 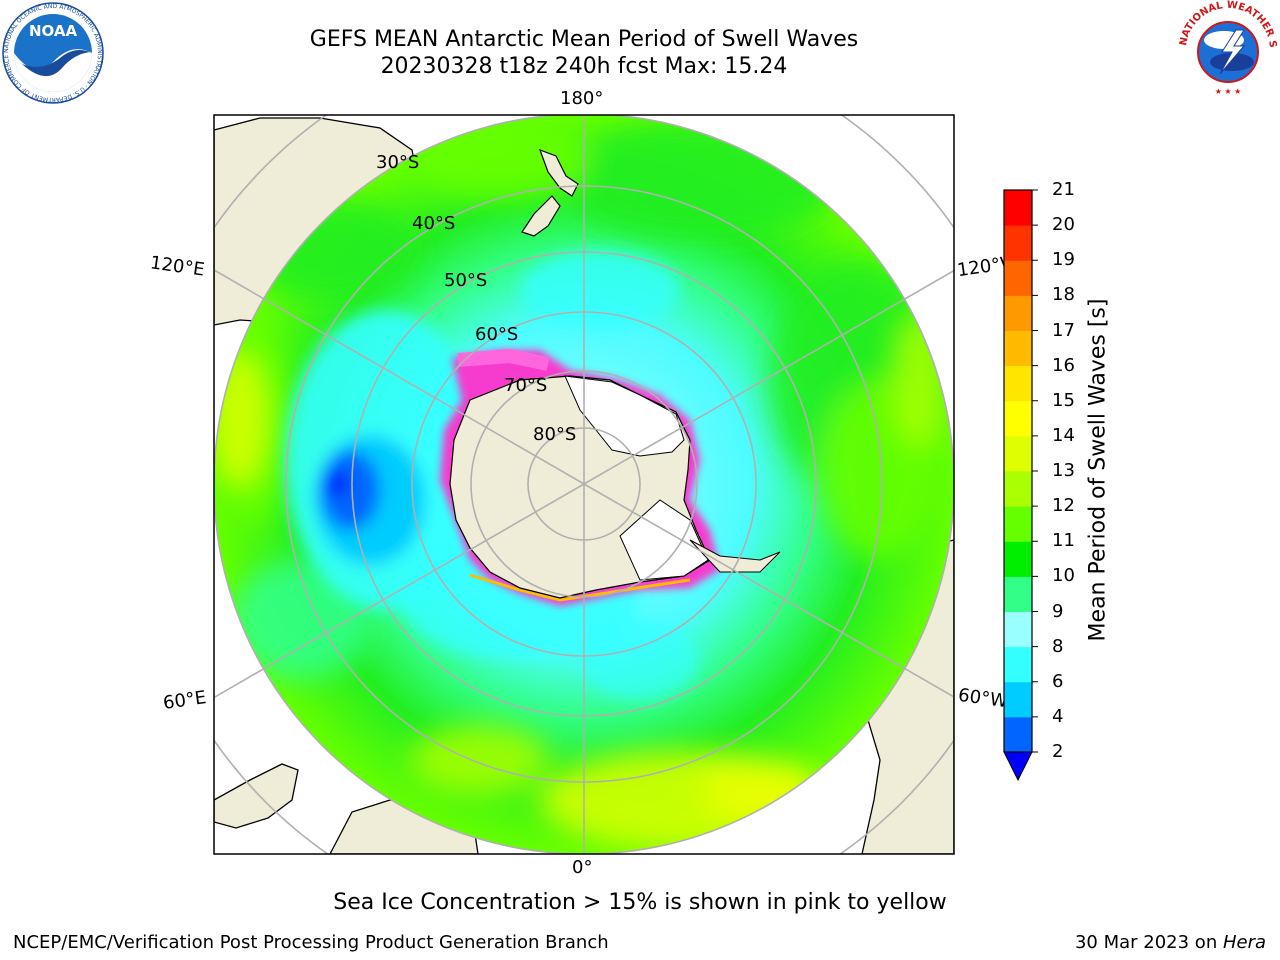 What do you see at coordinates (582, 867) in the screenshot?
I see `lon-label-0: 0°` at bounding box center [582, 867].